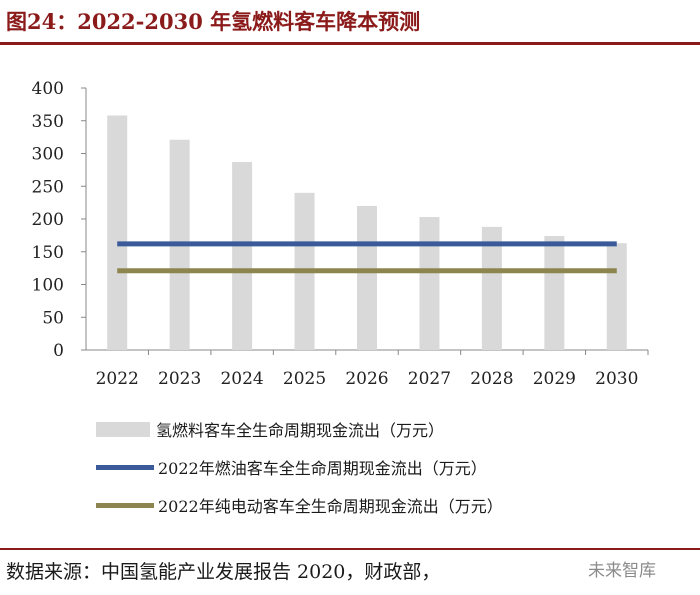 This screenshot has width=700, height=595. Describe the element at coordinates (367, 277) in the screenshot. I see `bar-hydrogen-2026` at that location.